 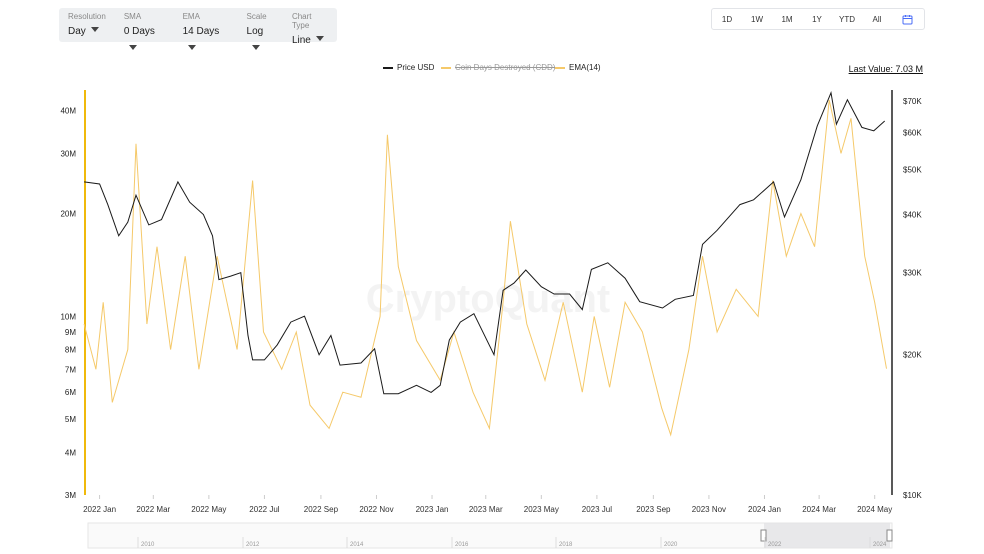 I want to click on range-navigator: 2010 2012 2014 2016 2018 2020 2022 2024, so click(x=490, y=535).